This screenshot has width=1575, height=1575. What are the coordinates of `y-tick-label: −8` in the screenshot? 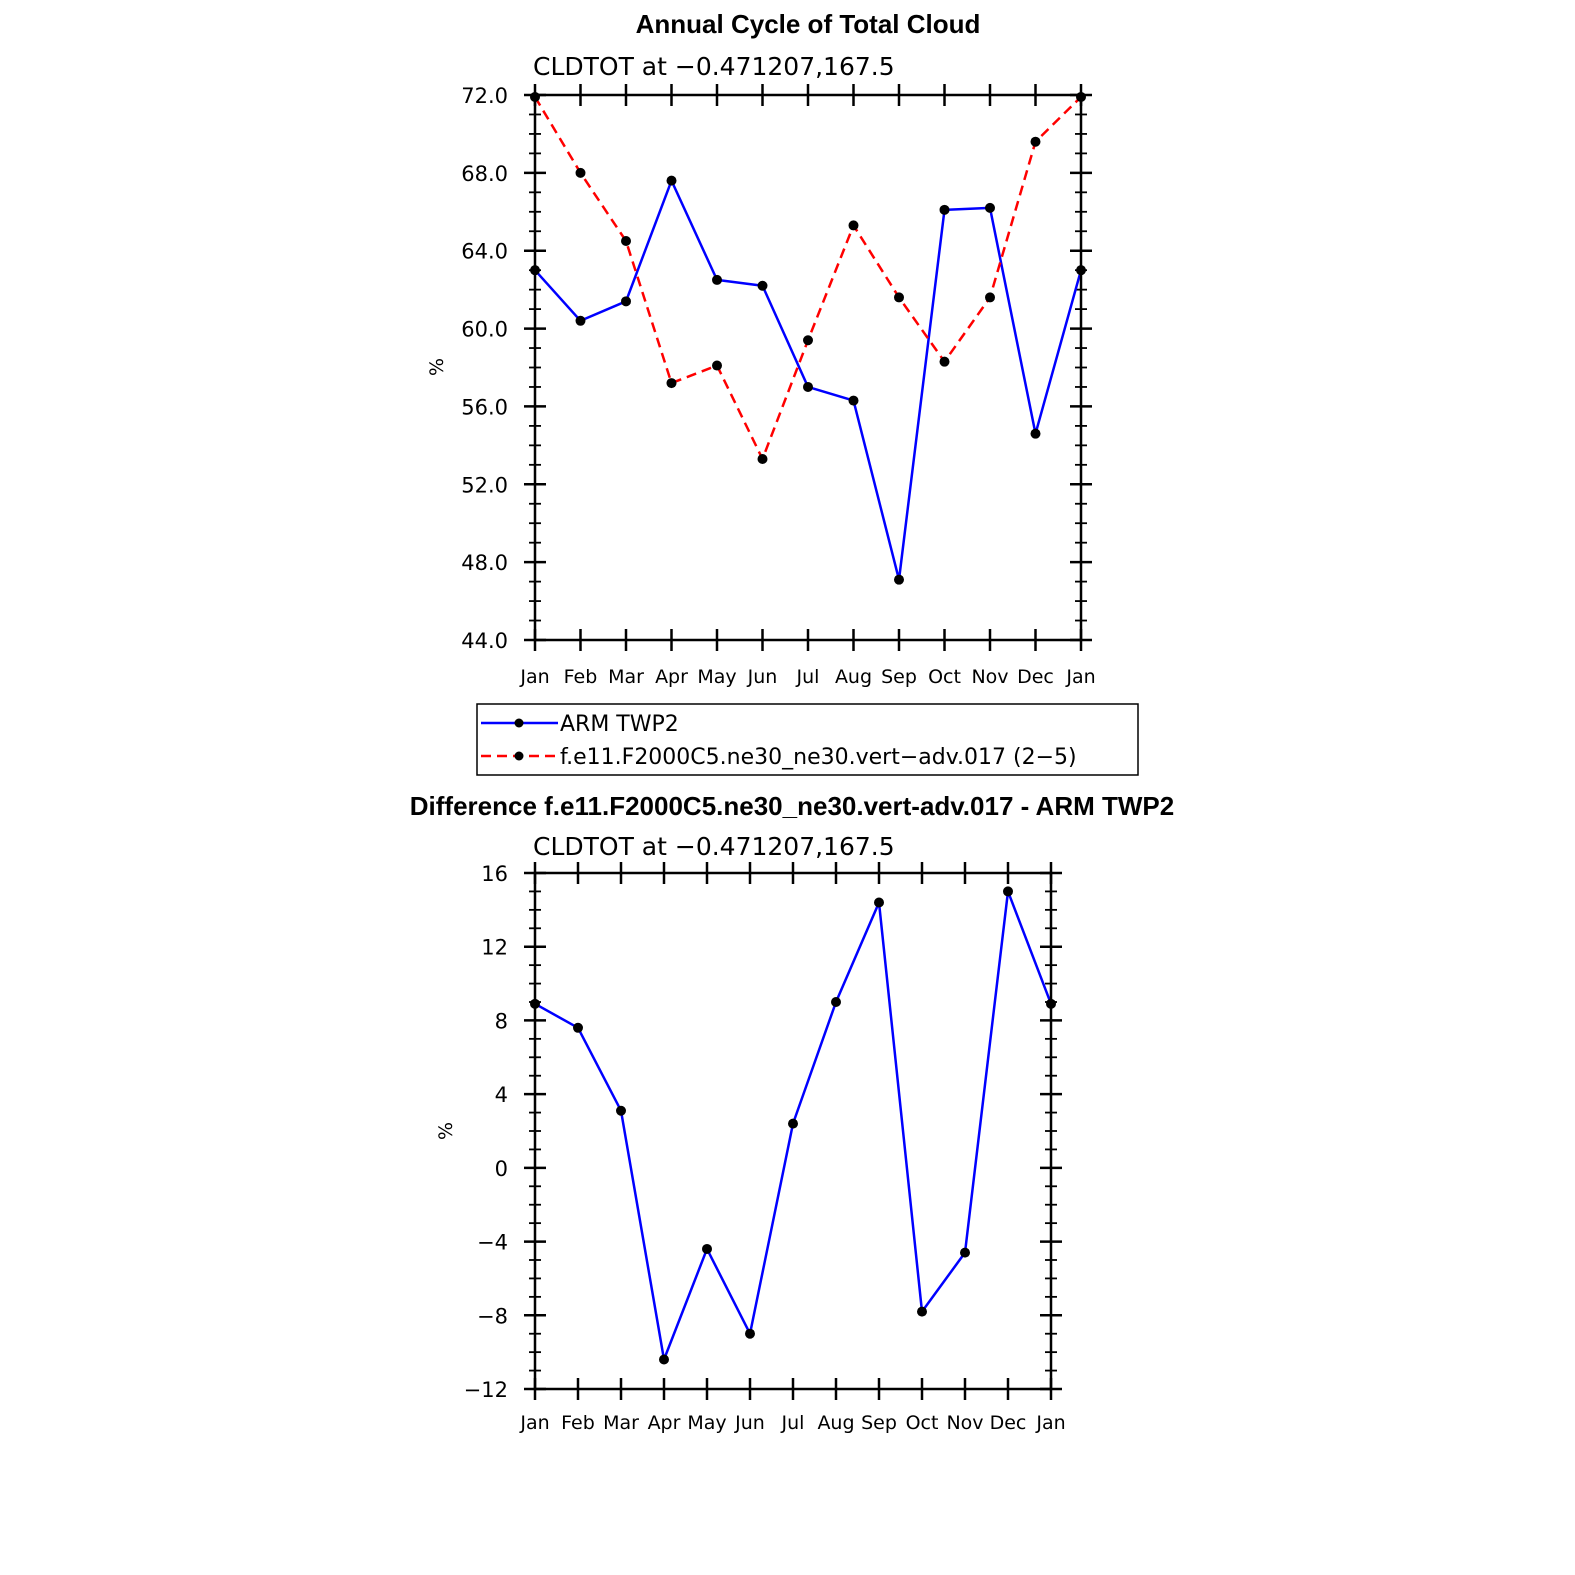 It's located at (492, 1316).